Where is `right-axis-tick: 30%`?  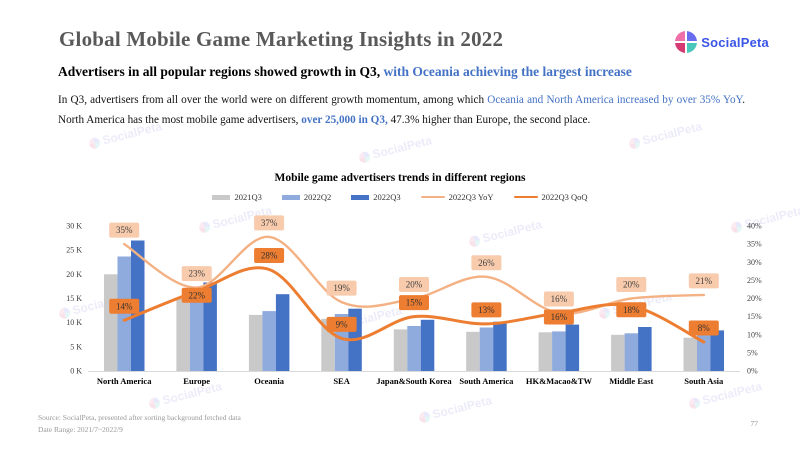
right-axis-tick: 30% is located at coordinates (754, 262).